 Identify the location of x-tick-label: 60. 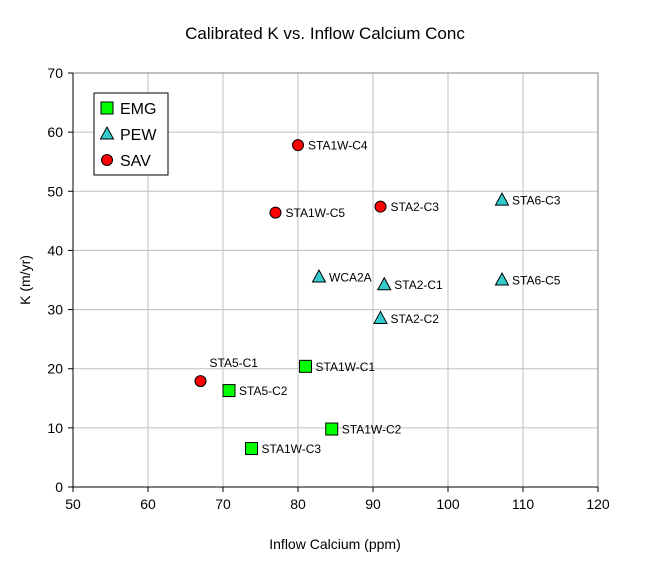
(148, 504).